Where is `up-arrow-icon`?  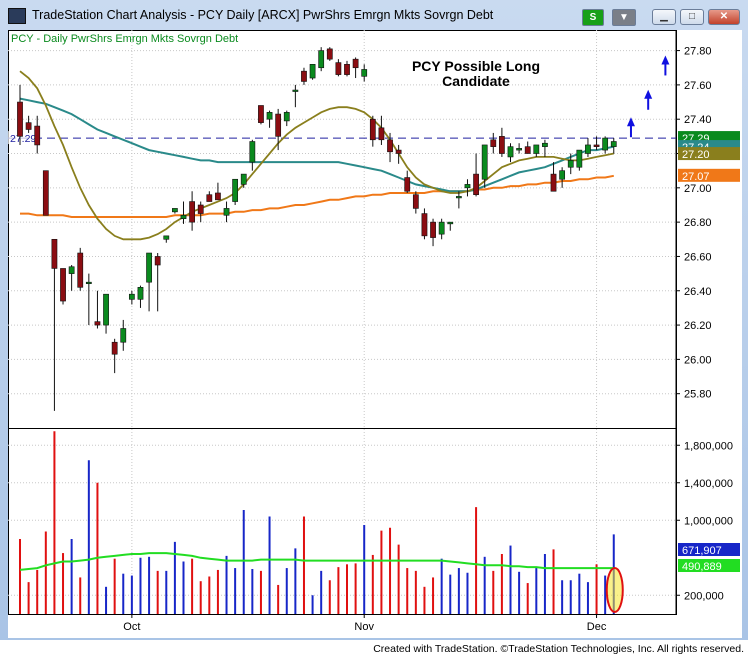 up-arrow-icon is located at coordinates (630, 127).